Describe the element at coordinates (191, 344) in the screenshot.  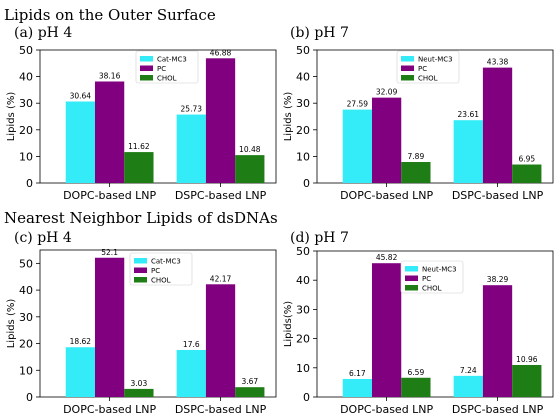
I see `bar-value-label: 17.6` at that location.